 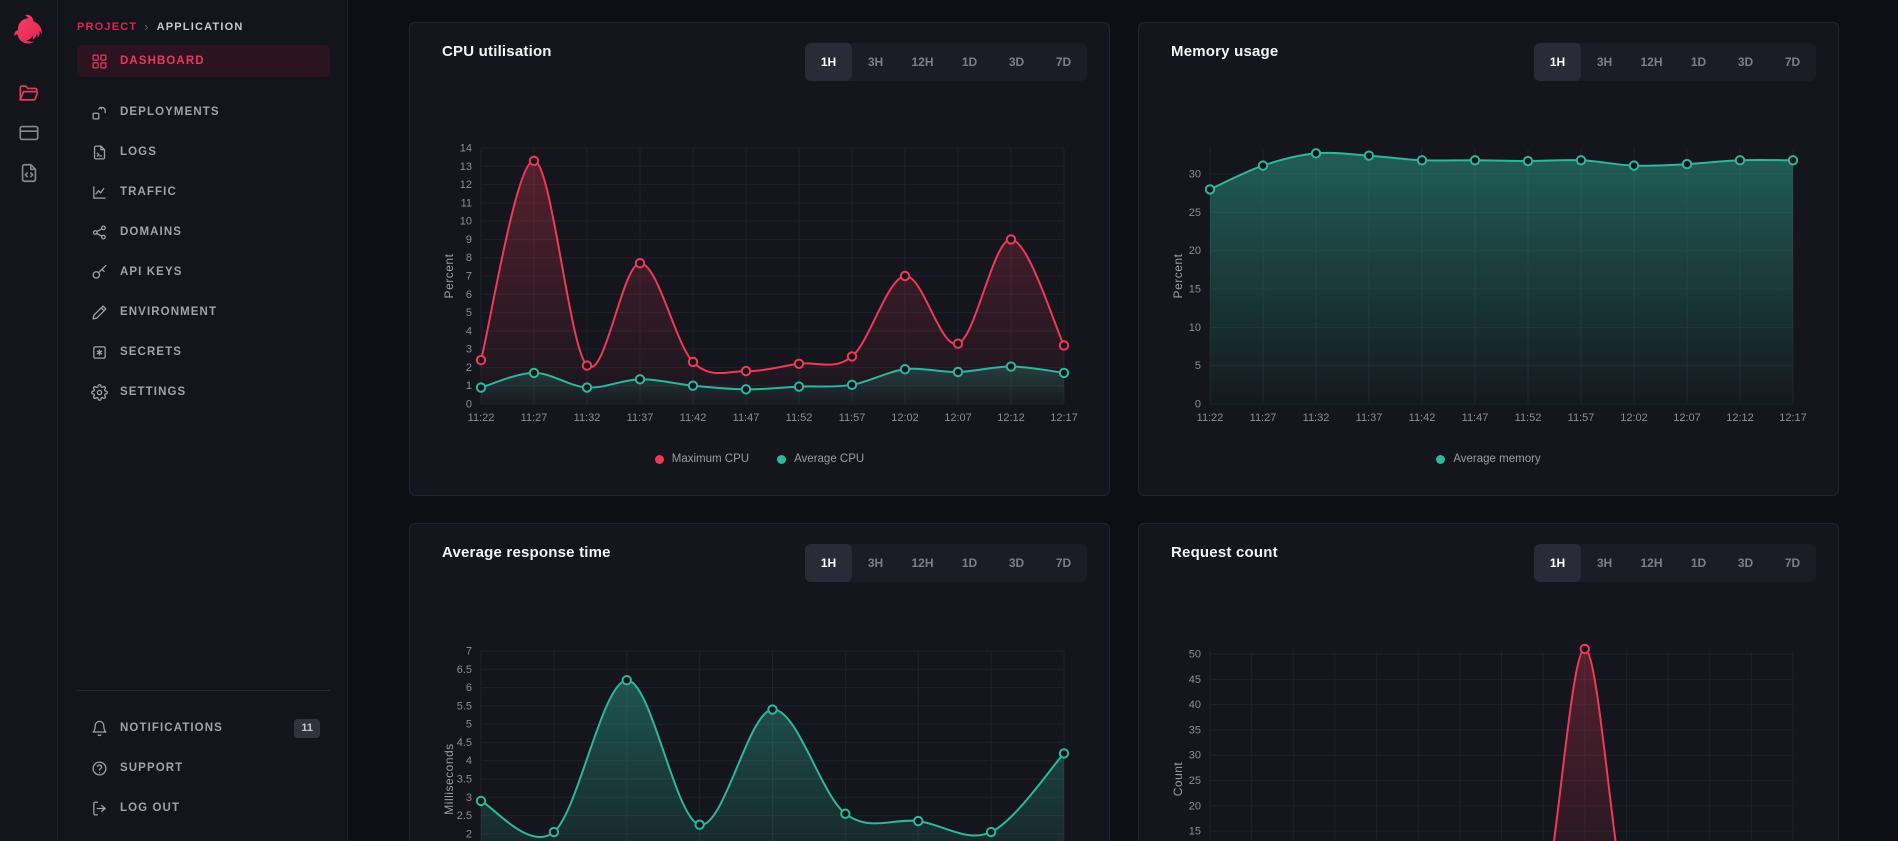 I want to click on svg-text: 12:02, so click(x=905, y=418).